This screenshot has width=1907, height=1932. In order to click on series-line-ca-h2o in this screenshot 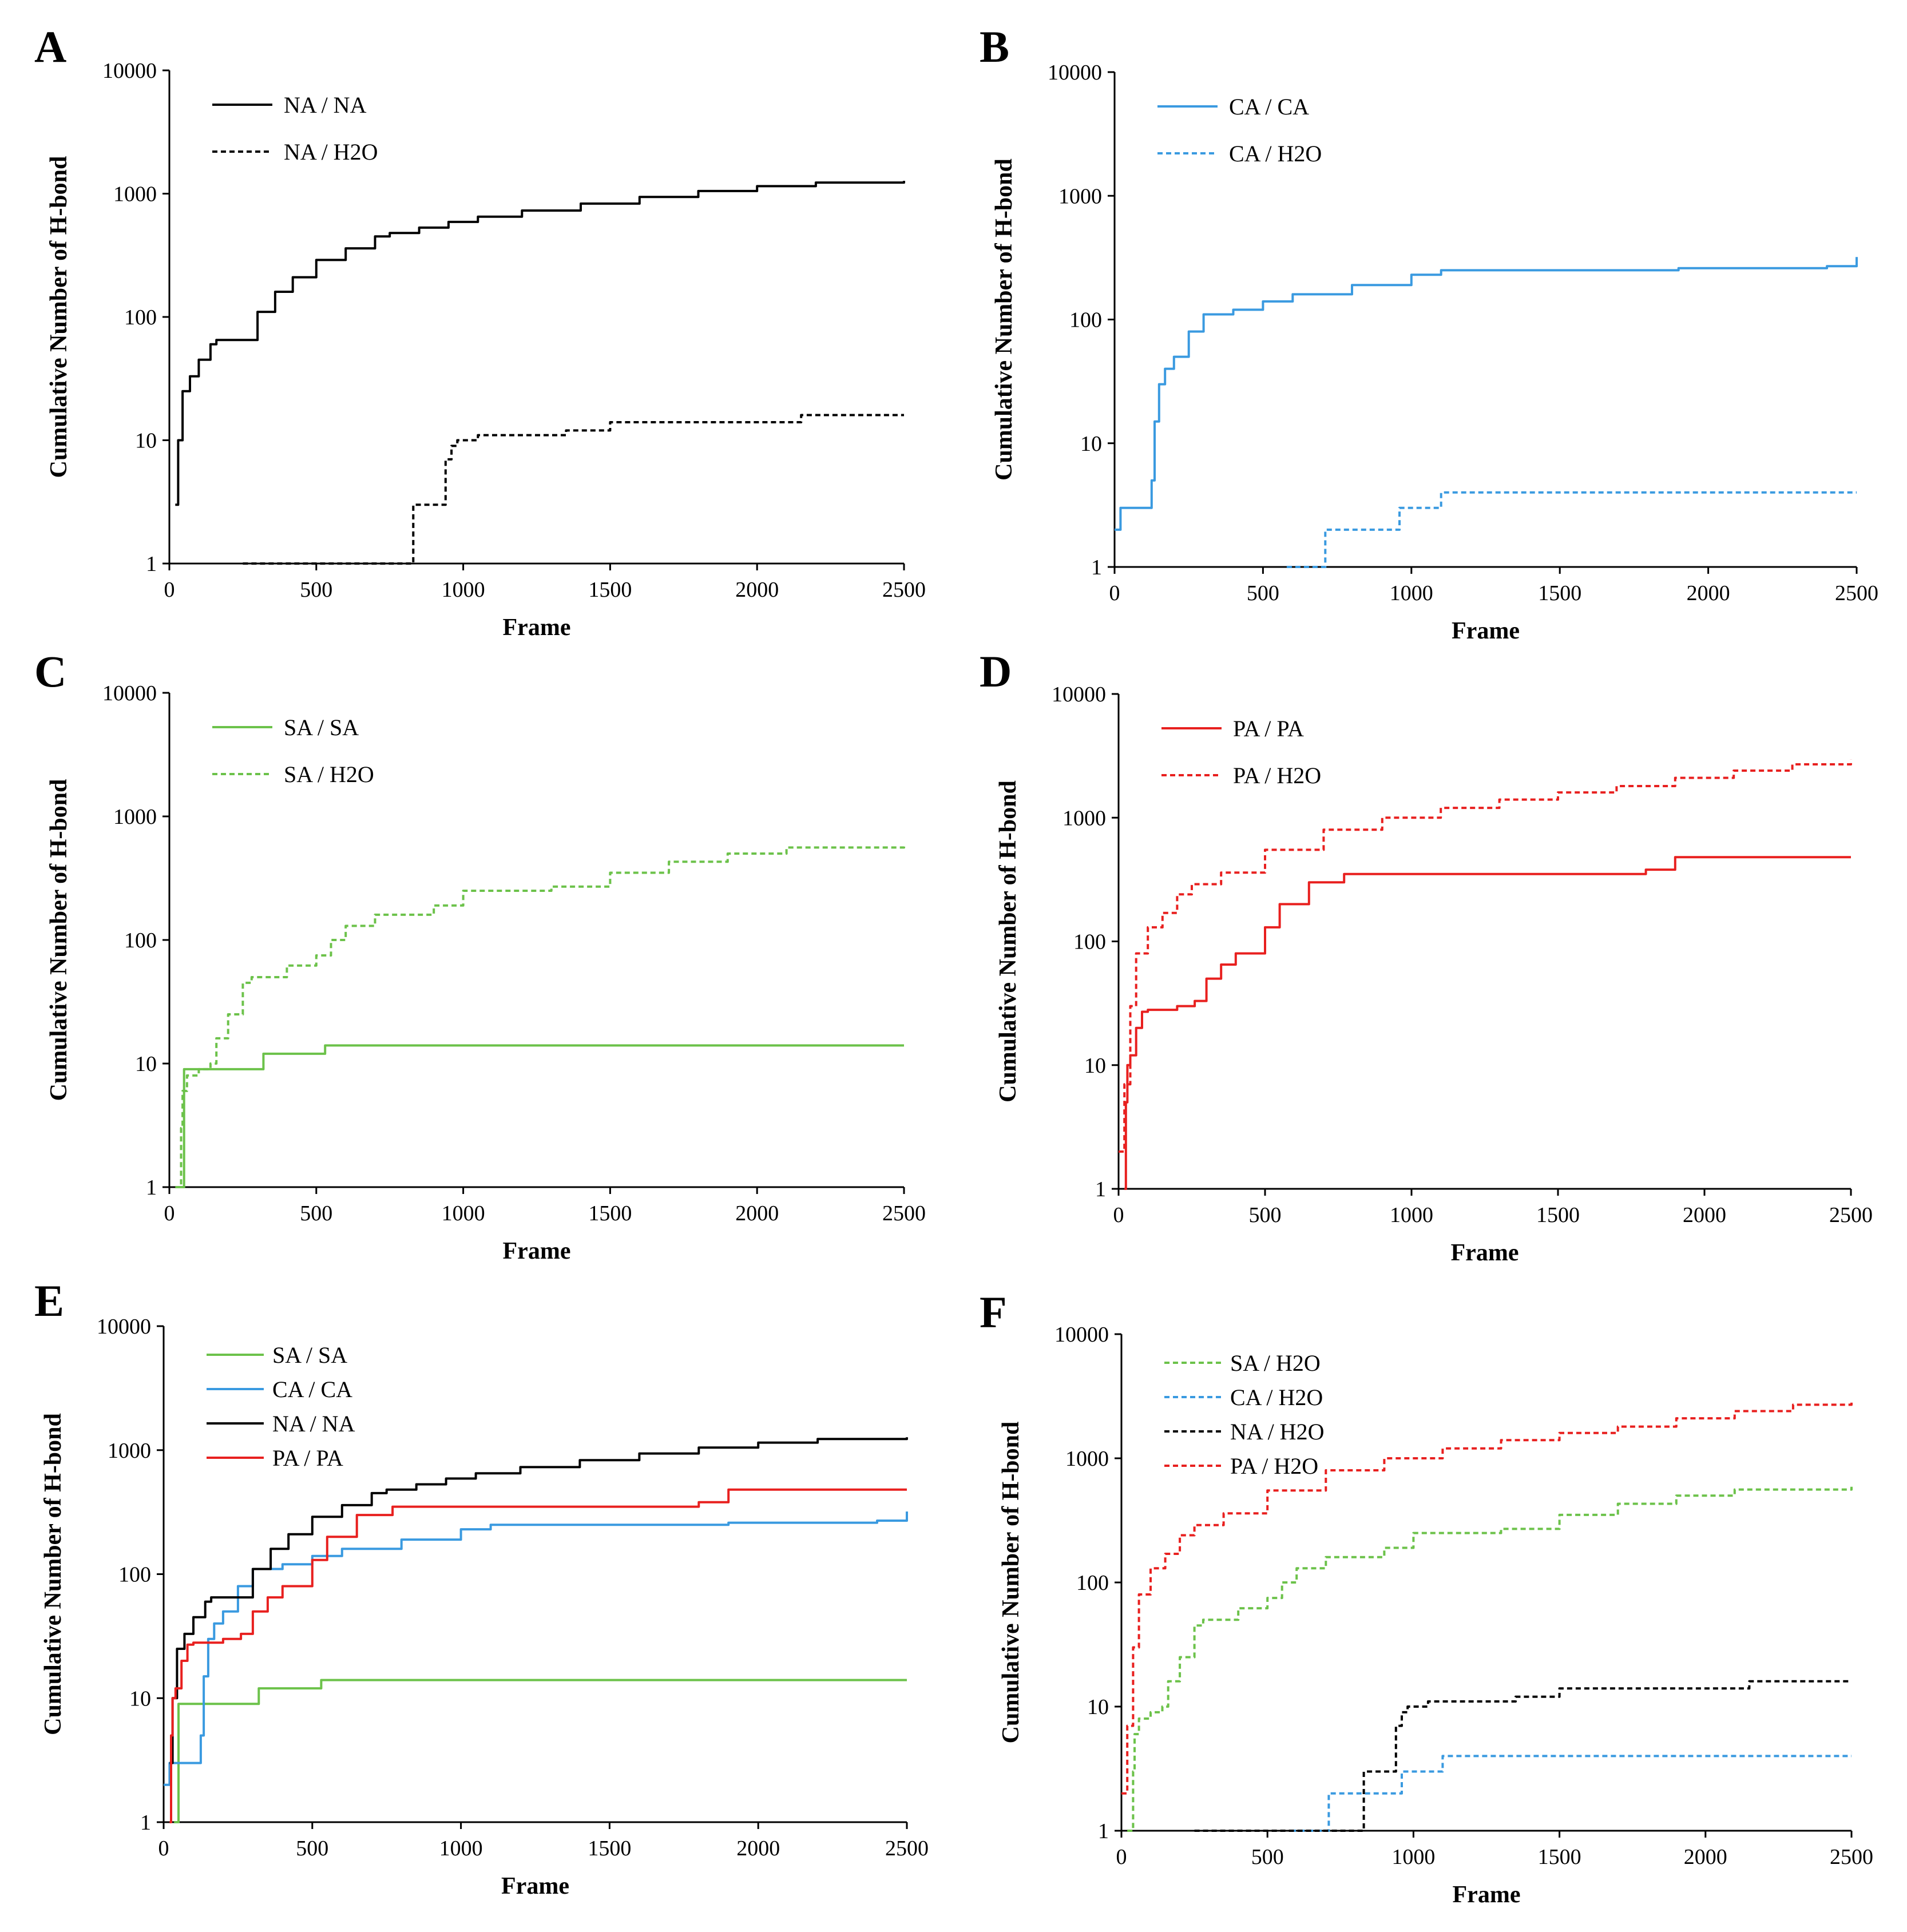, I will do `click(1572, 1793)`.